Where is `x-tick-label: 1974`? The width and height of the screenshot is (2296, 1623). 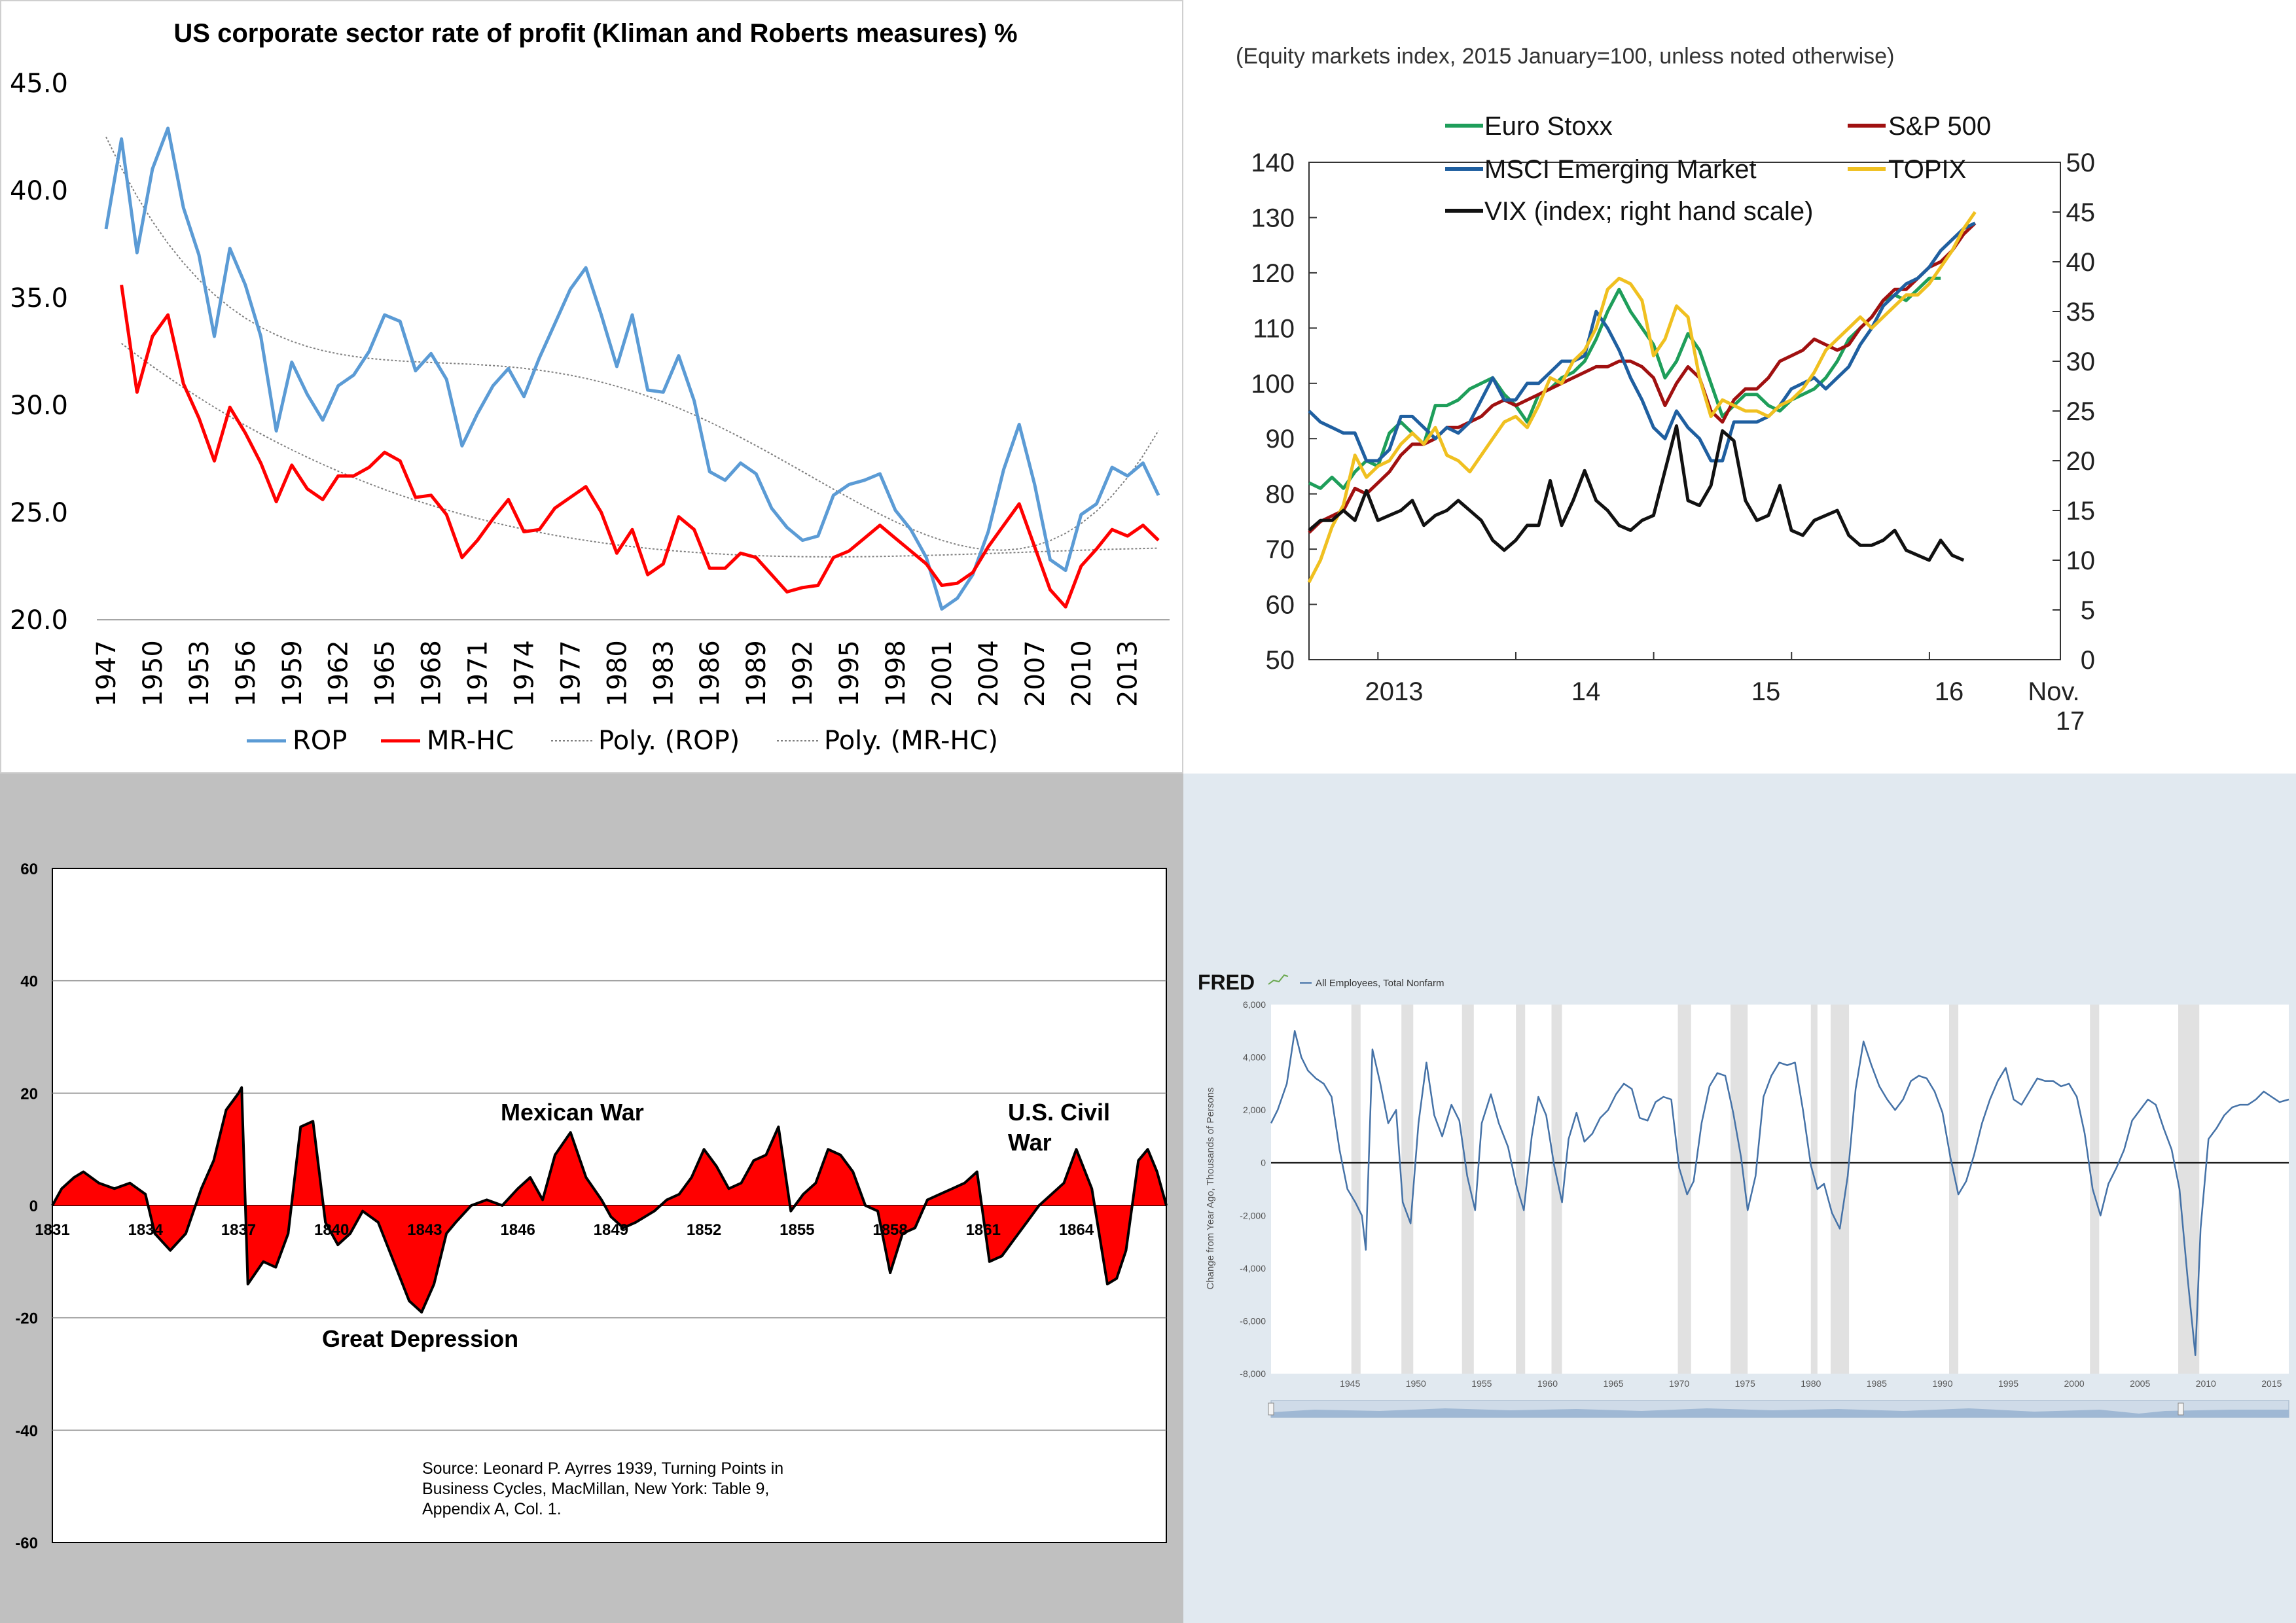 x-tick-label: 1974 is located at coordinates (524, 674).